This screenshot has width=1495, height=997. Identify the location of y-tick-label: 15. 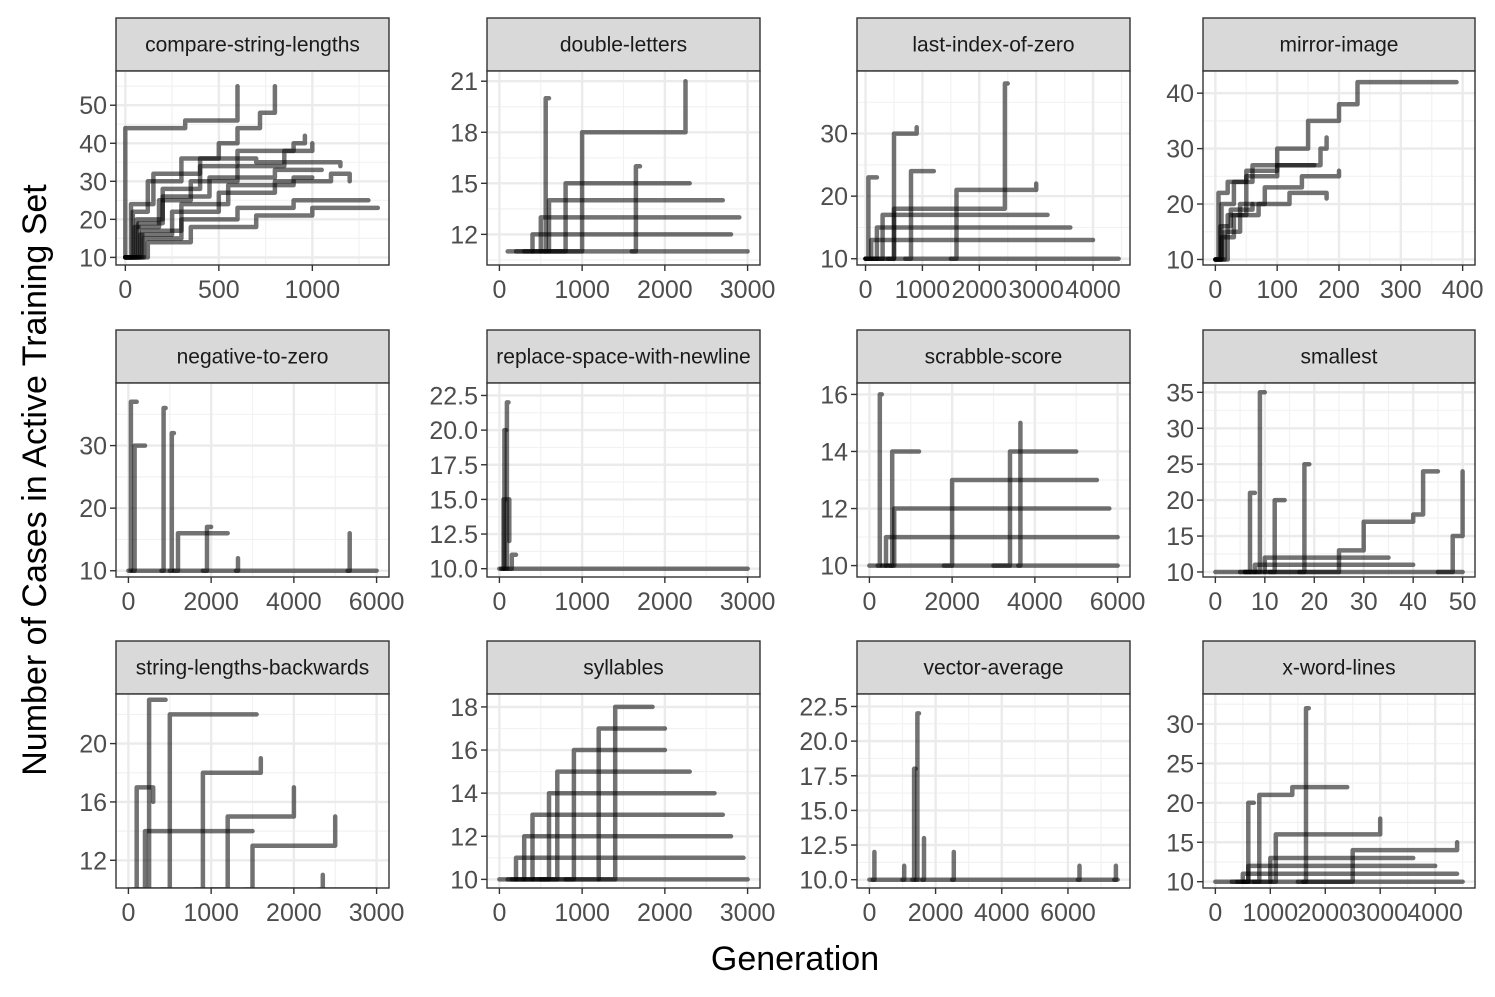
(464, 184).